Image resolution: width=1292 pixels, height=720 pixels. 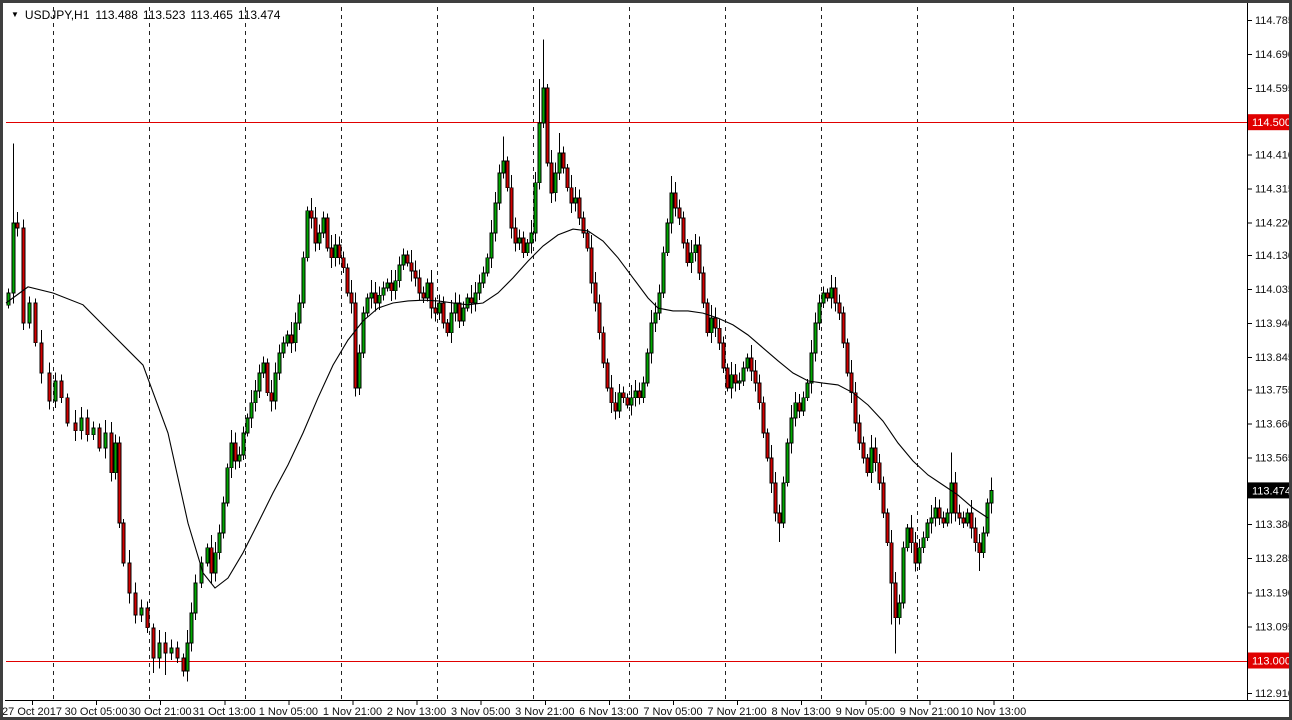 I want to click on one-click-trading-triangle-icon: ▼, so click(x=15, y=14).